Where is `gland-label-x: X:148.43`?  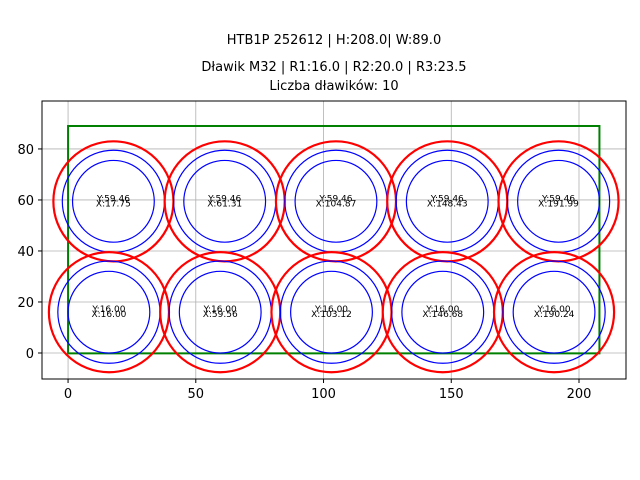 gland-label-x: X:148.43 is located at coordinates (447, 204).